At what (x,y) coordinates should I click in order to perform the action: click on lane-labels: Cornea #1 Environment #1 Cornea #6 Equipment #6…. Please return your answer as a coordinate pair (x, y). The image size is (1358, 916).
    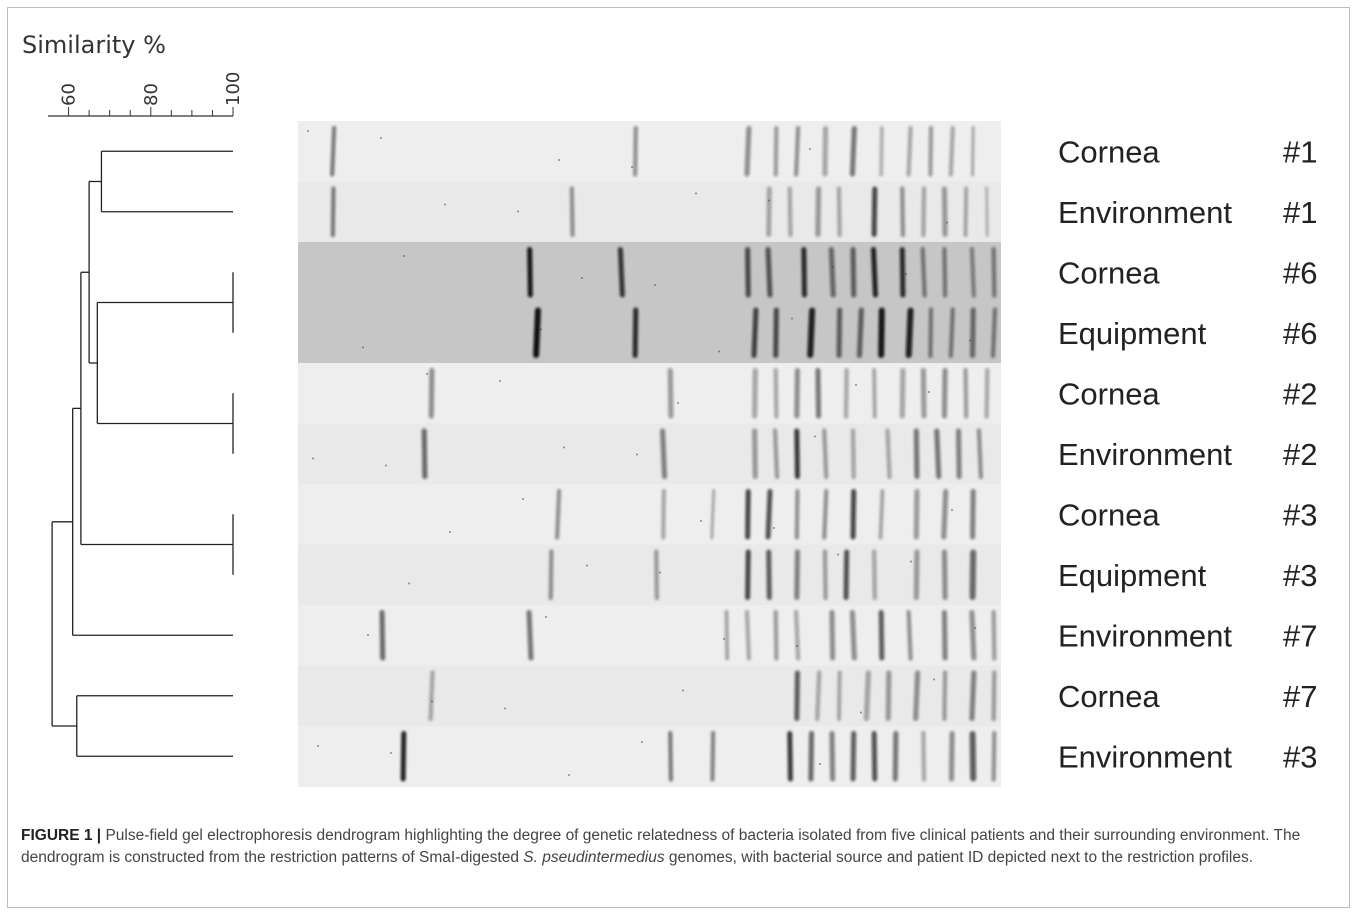
    Looking at the image, I should click on (1187, 454).